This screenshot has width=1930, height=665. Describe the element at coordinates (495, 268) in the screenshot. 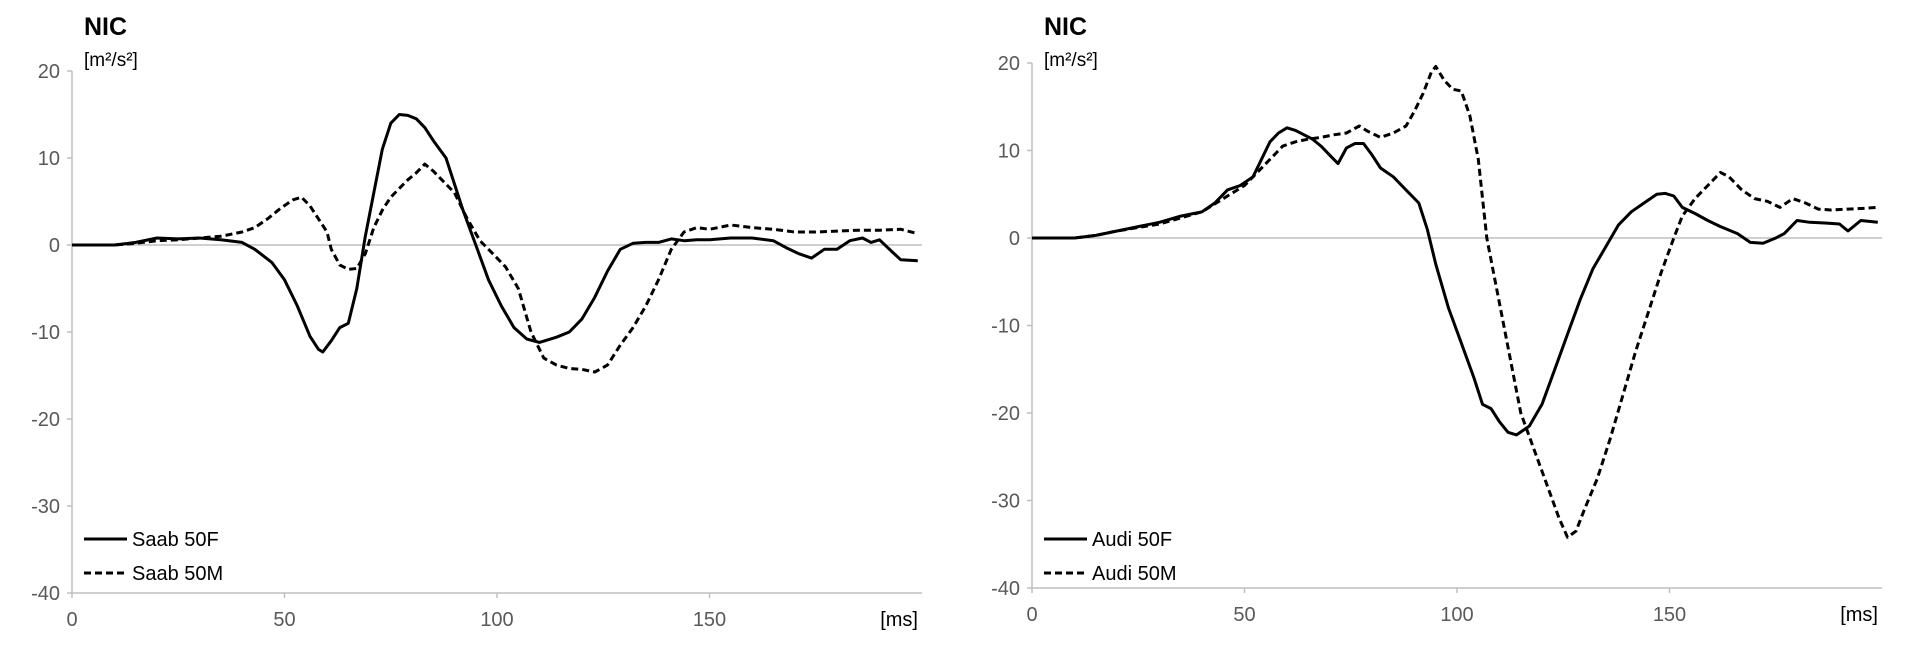

I see `series-line-dashed` at that location.